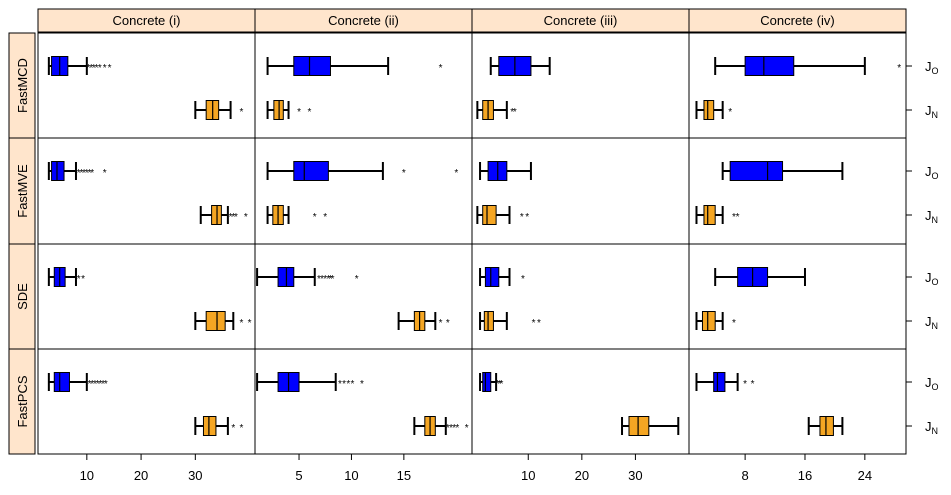  Describe the element at coordinates (22, 296) in the screenshot. I see `row-strip-label: SDE` at that location.